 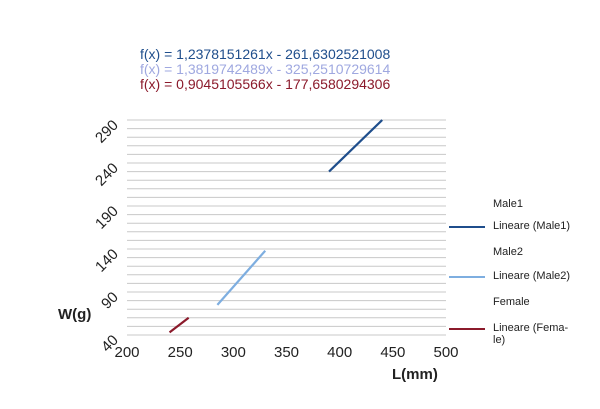 I want to click on x-tick-label: 500, so click(x=445, y=352).